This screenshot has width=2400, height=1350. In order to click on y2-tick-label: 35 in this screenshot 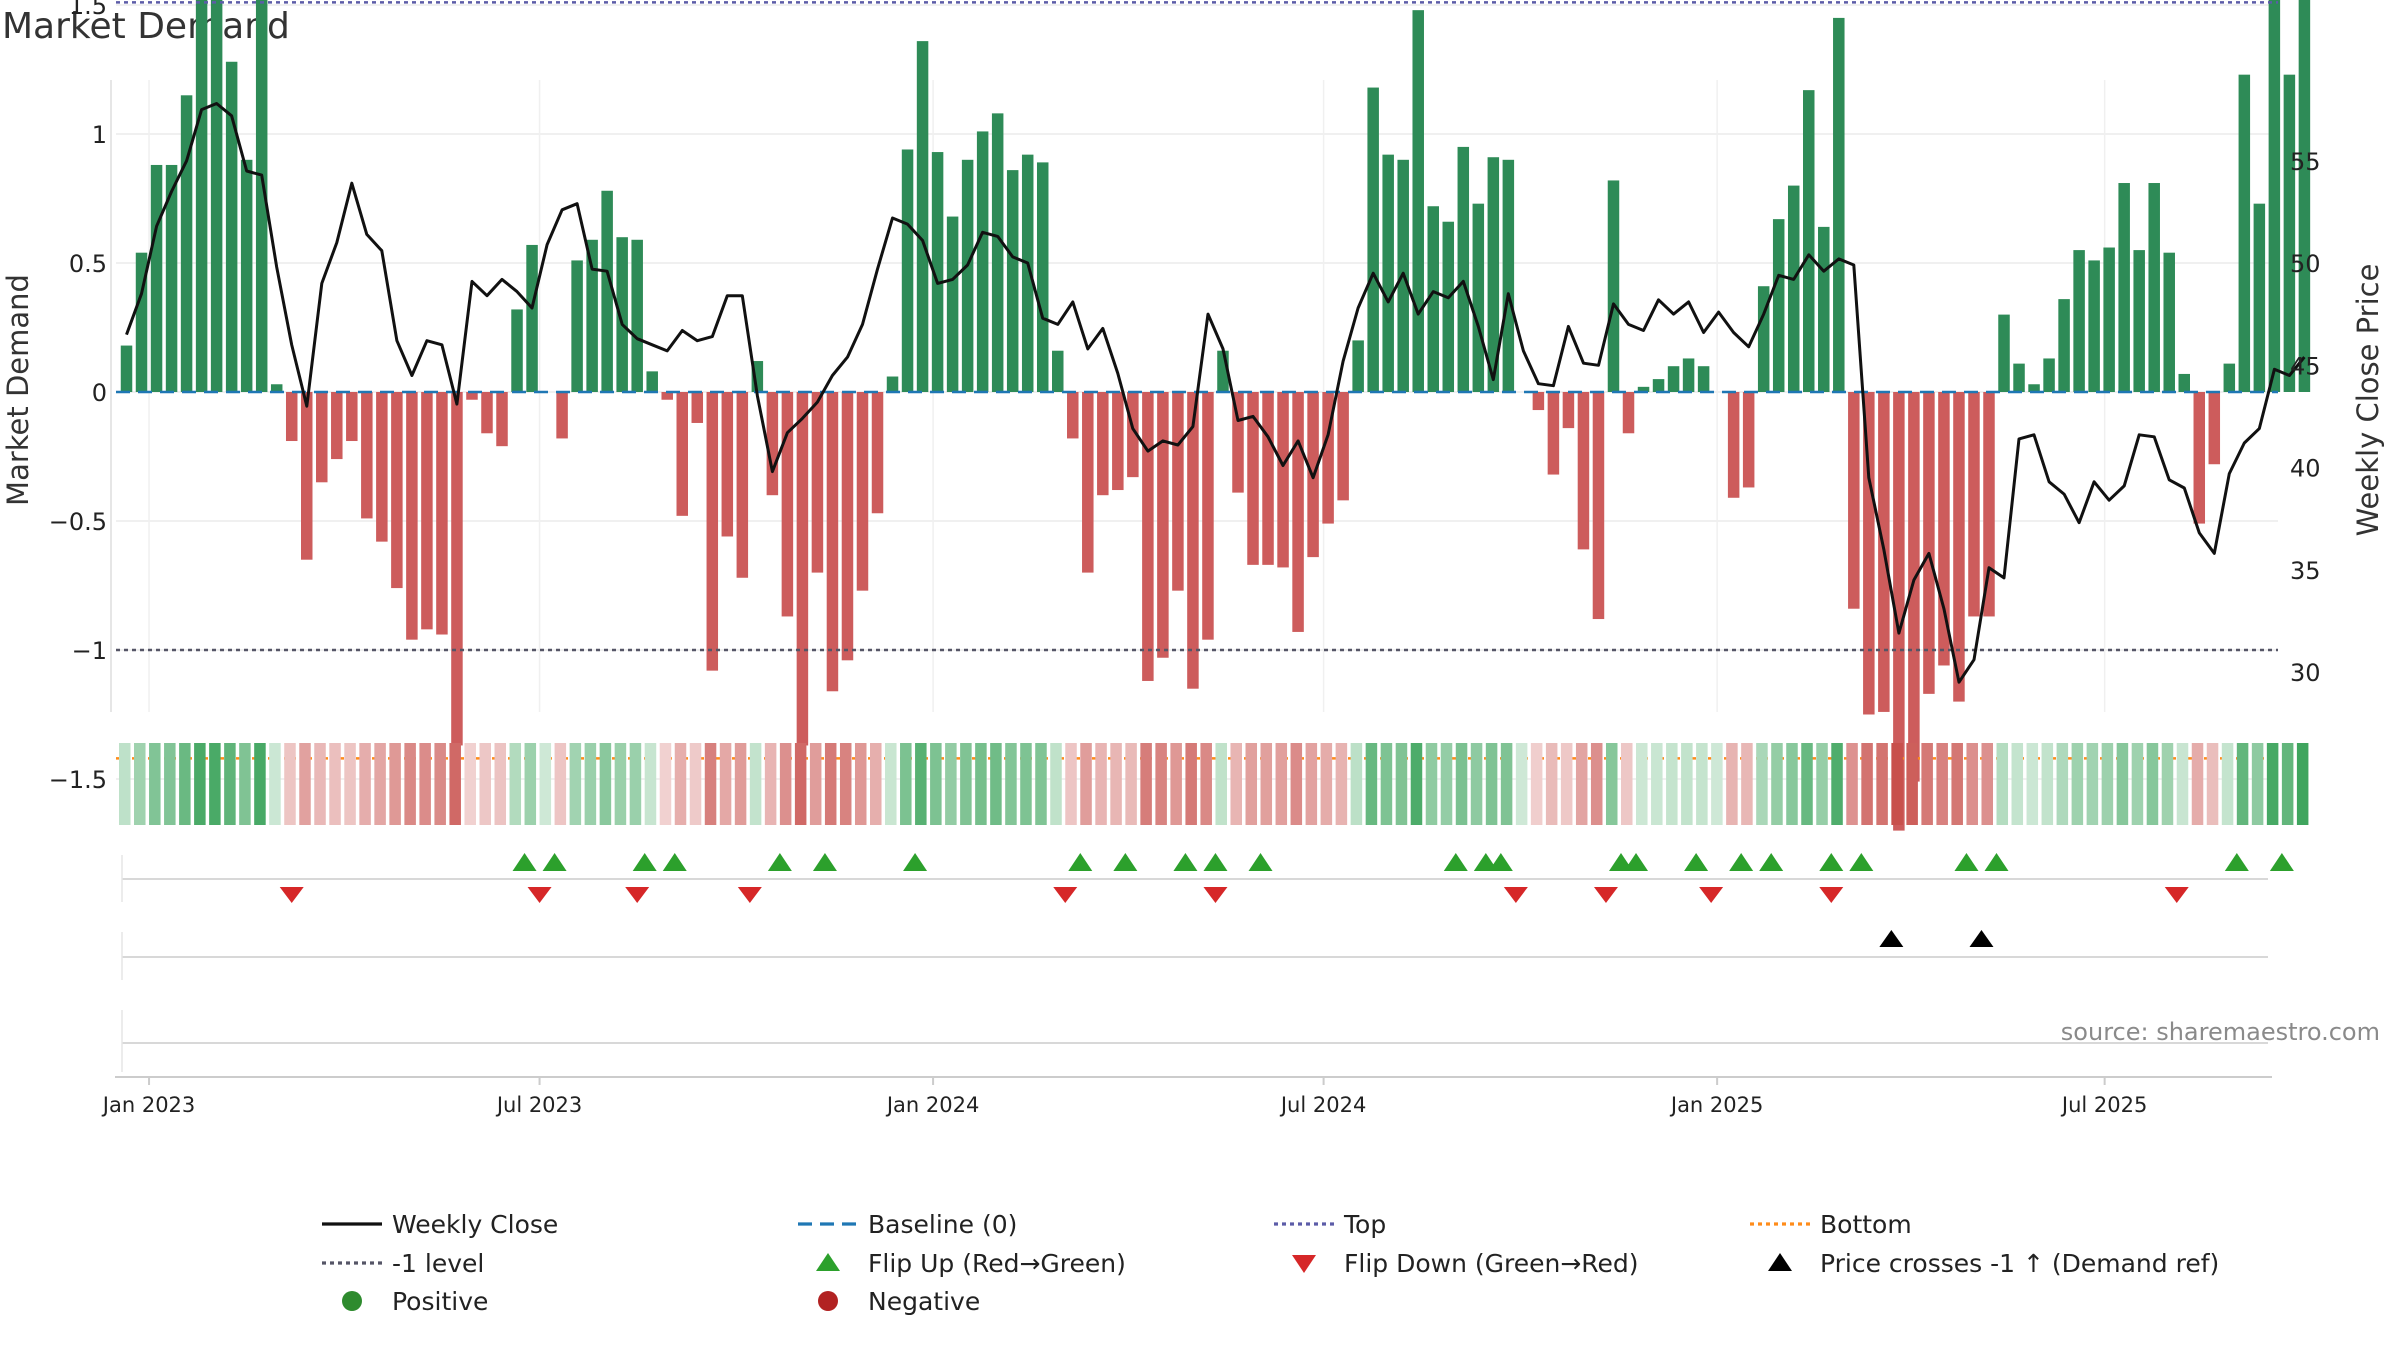, I will do `click(2305, 571)`.